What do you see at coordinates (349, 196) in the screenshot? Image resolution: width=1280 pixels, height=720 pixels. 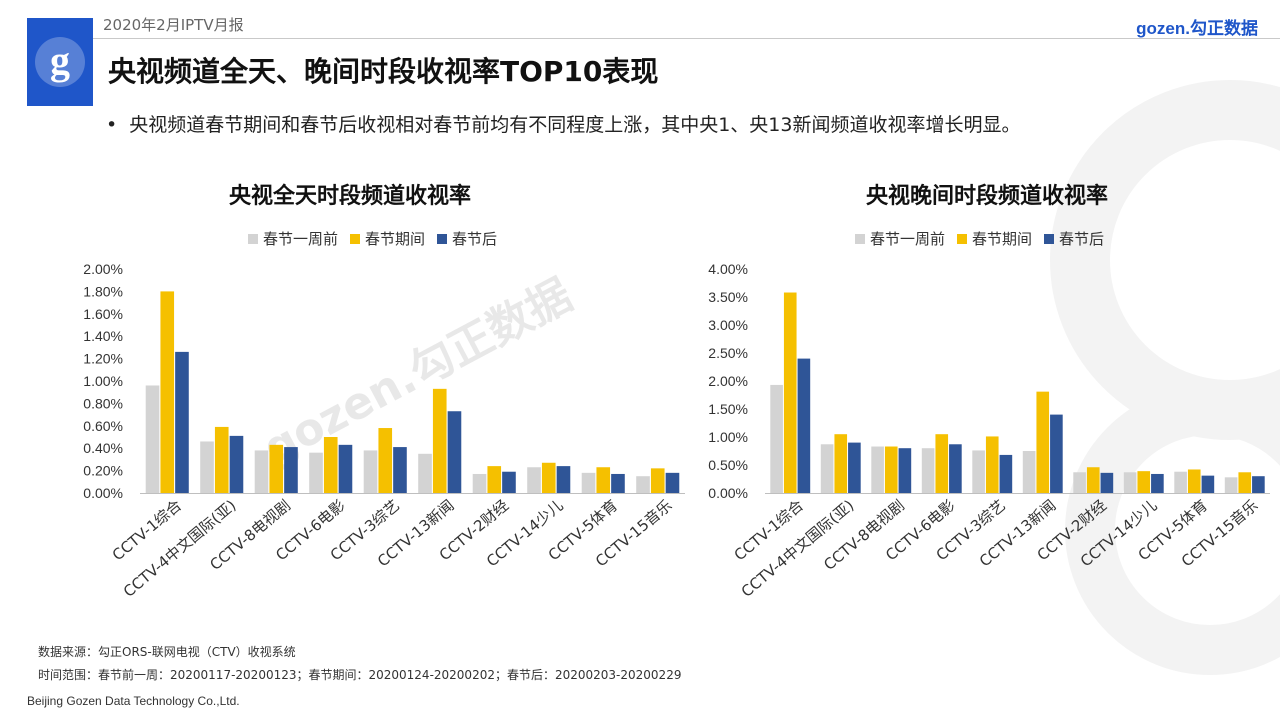 I see `chart-title-left: 央视全天时段频道收视率` at bounding box center [349, 196].